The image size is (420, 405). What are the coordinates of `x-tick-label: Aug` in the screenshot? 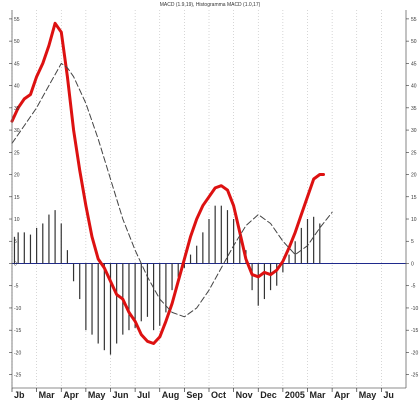 It's located at (171, 395).